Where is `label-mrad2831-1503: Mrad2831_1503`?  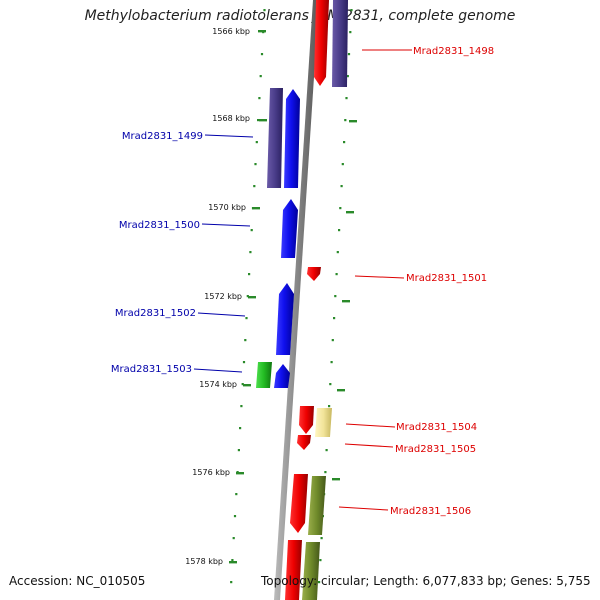 label-mrad2831-1503: Mrad2831_1503 is located at coordinates (151, 369).